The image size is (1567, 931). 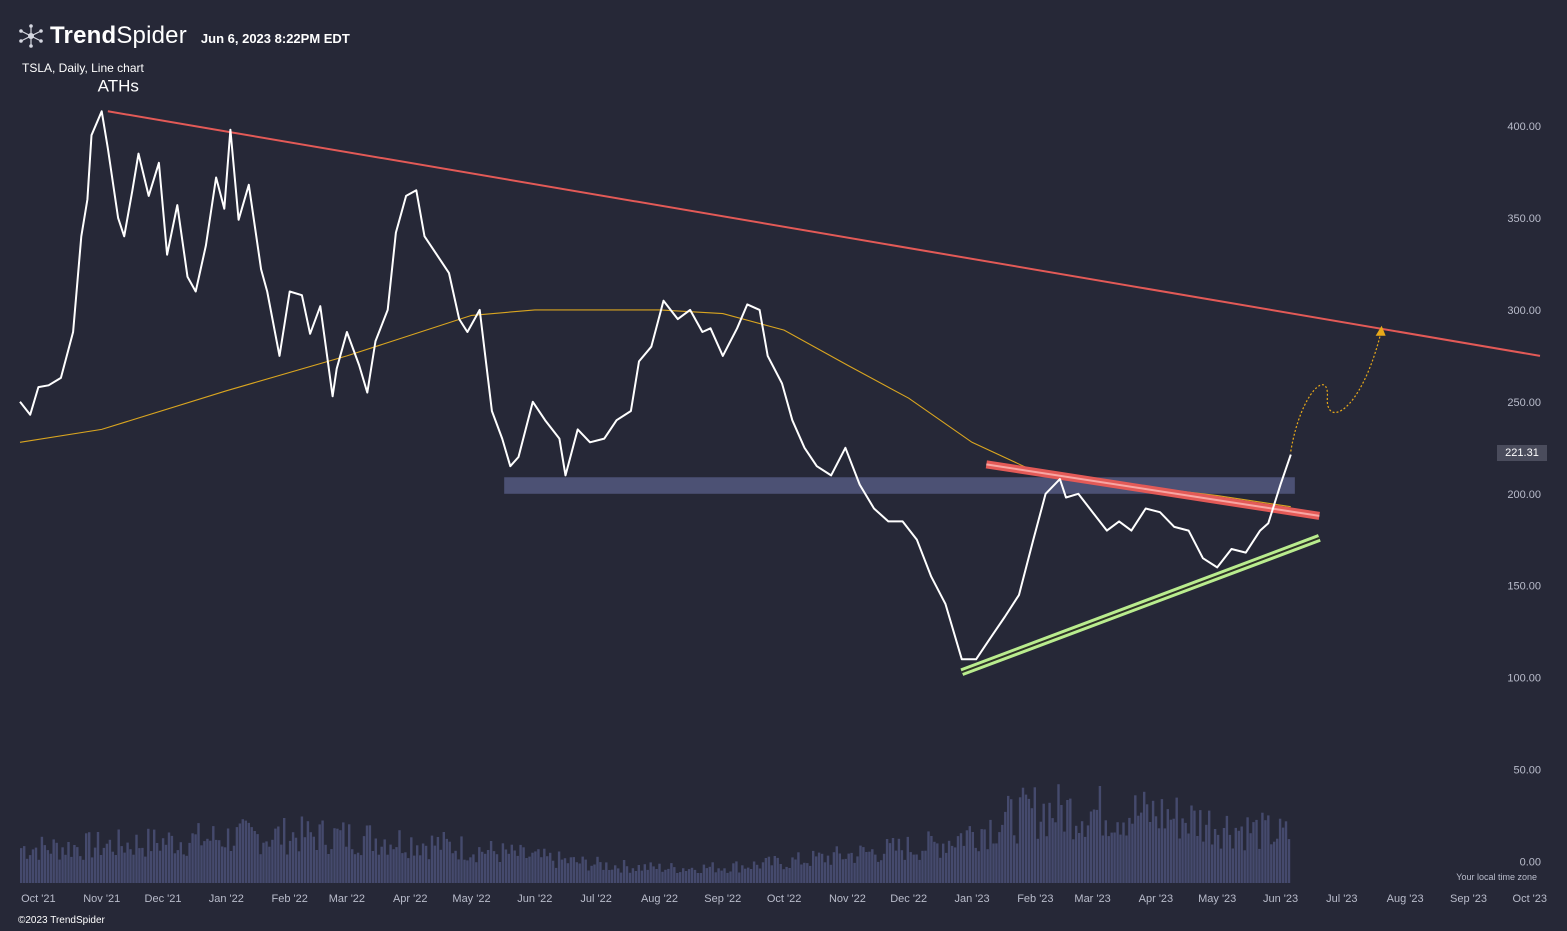 I want to click on timezone-note: Your local time zone, so click(x=1496, y=877).